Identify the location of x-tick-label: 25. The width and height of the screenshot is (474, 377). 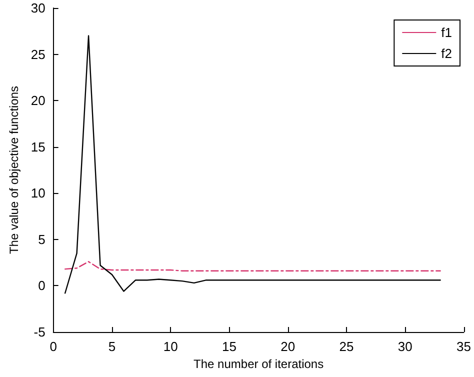
(346, 346).